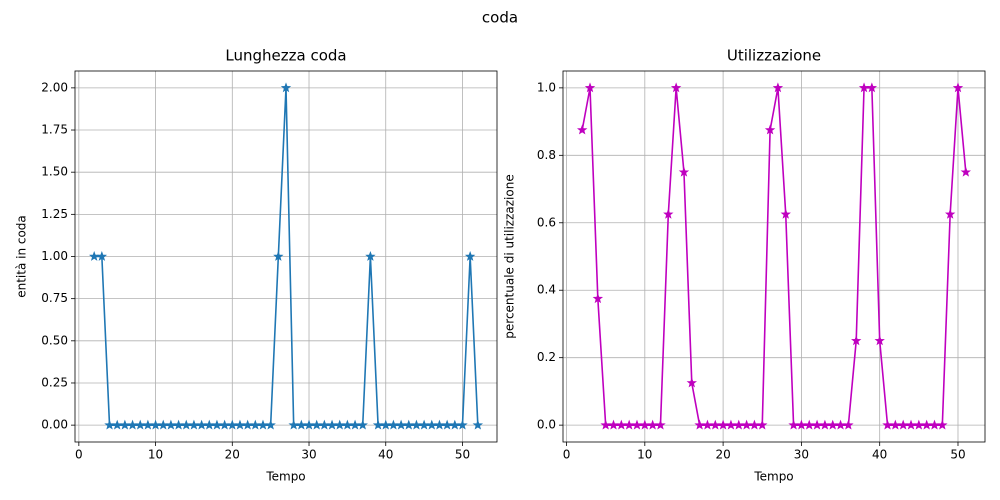 The width and height of the screenshot is (1000, 500). Describe the element at coordinates (54, 425) in the screenshot. I see `y-tick-label: 0.00` at that location.